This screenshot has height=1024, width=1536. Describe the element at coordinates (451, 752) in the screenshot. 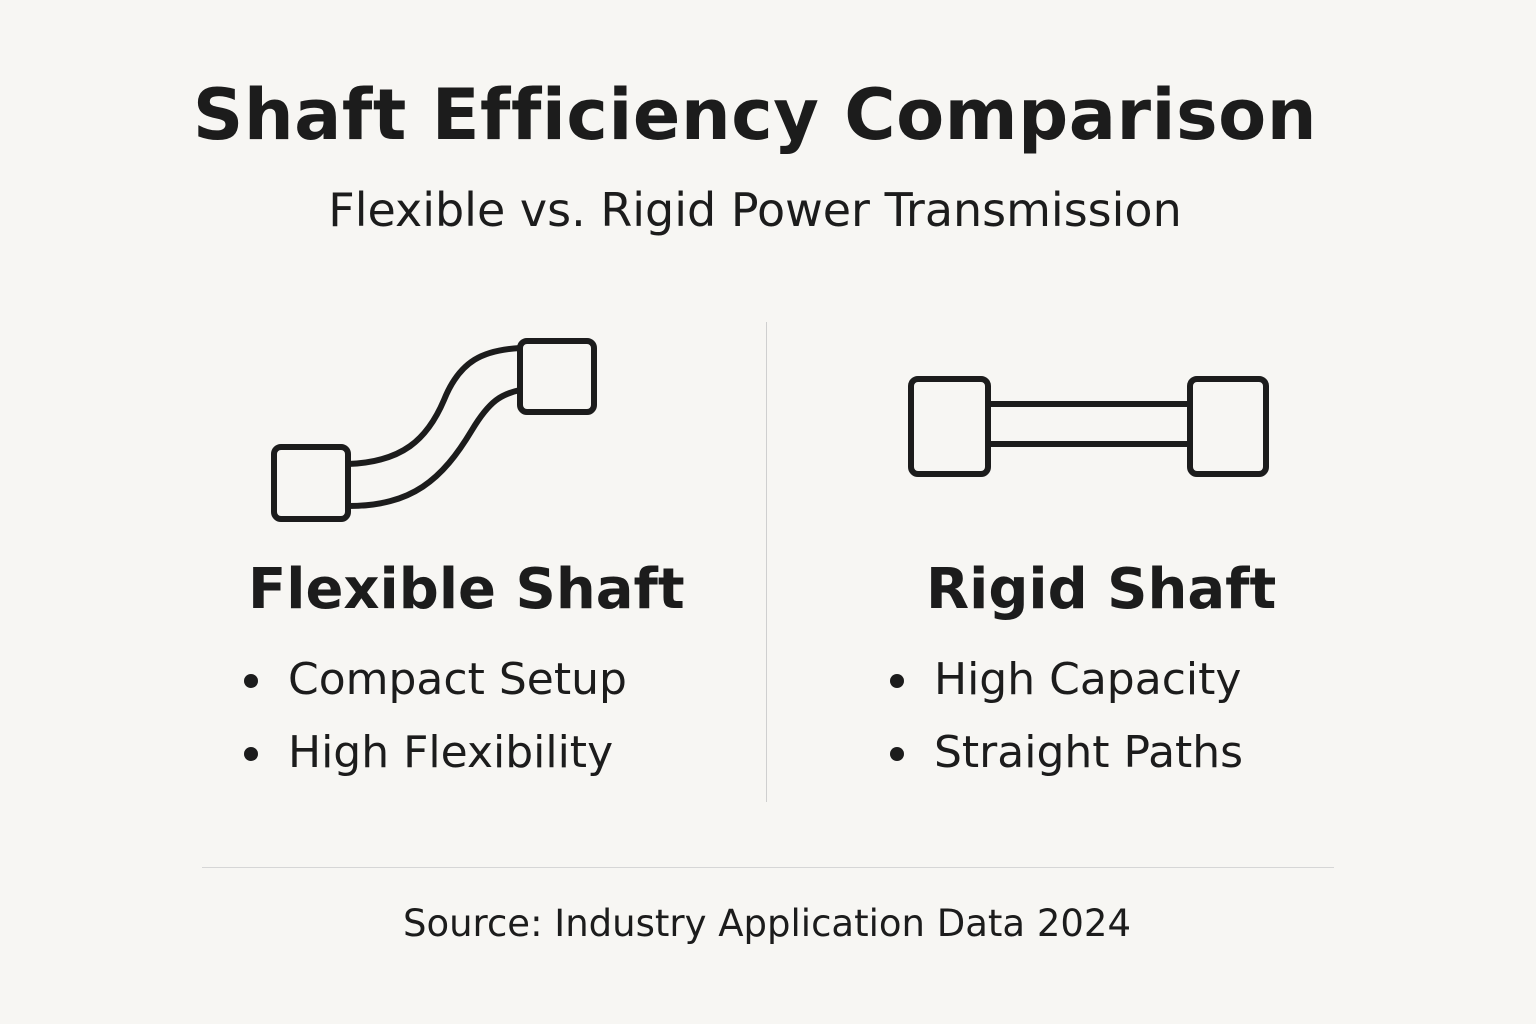

I see `bullet-text: High Flexibility` at that location.